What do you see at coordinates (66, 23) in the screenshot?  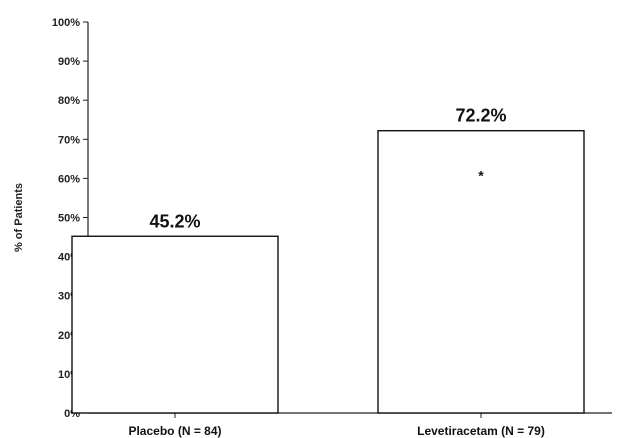 I see `y-tick-label: 100%` at bounding box center [66, 23].